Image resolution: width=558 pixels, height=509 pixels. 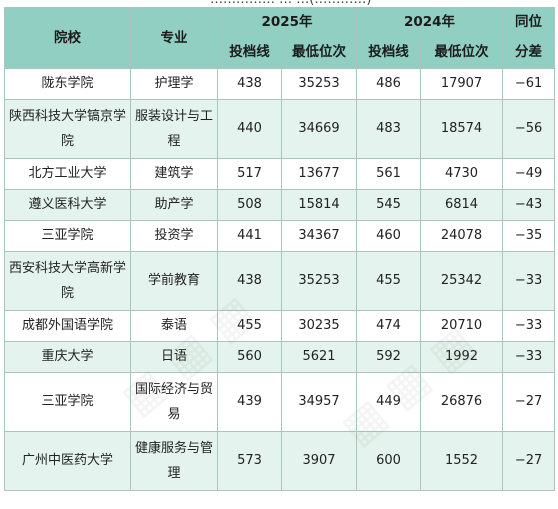 I want to click on cell-min-rank-2025: 30235, so click(x=319, y=326).